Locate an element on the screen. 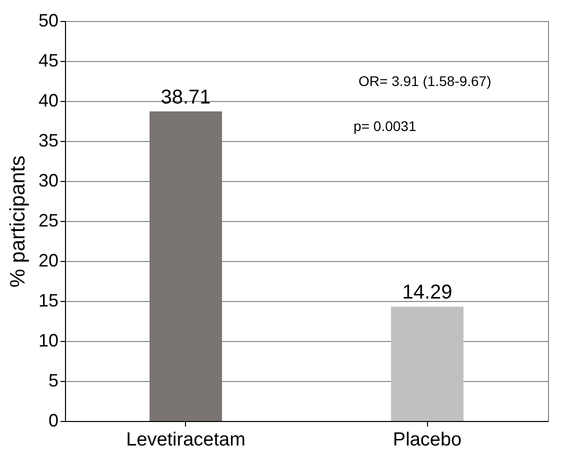 This screenshot has height=461, width=568. annotation: p= 0.0031 is located at coordinates (385, 126).